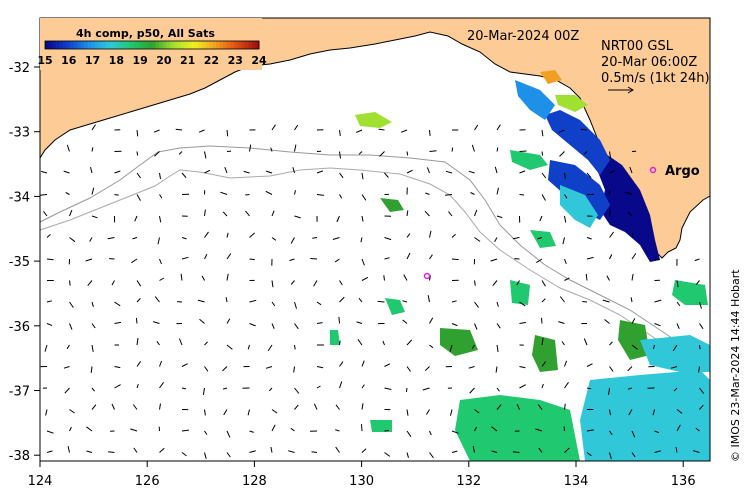  I want to click on date-label: 20-Mar-2024 00Z, so click(523, 36).